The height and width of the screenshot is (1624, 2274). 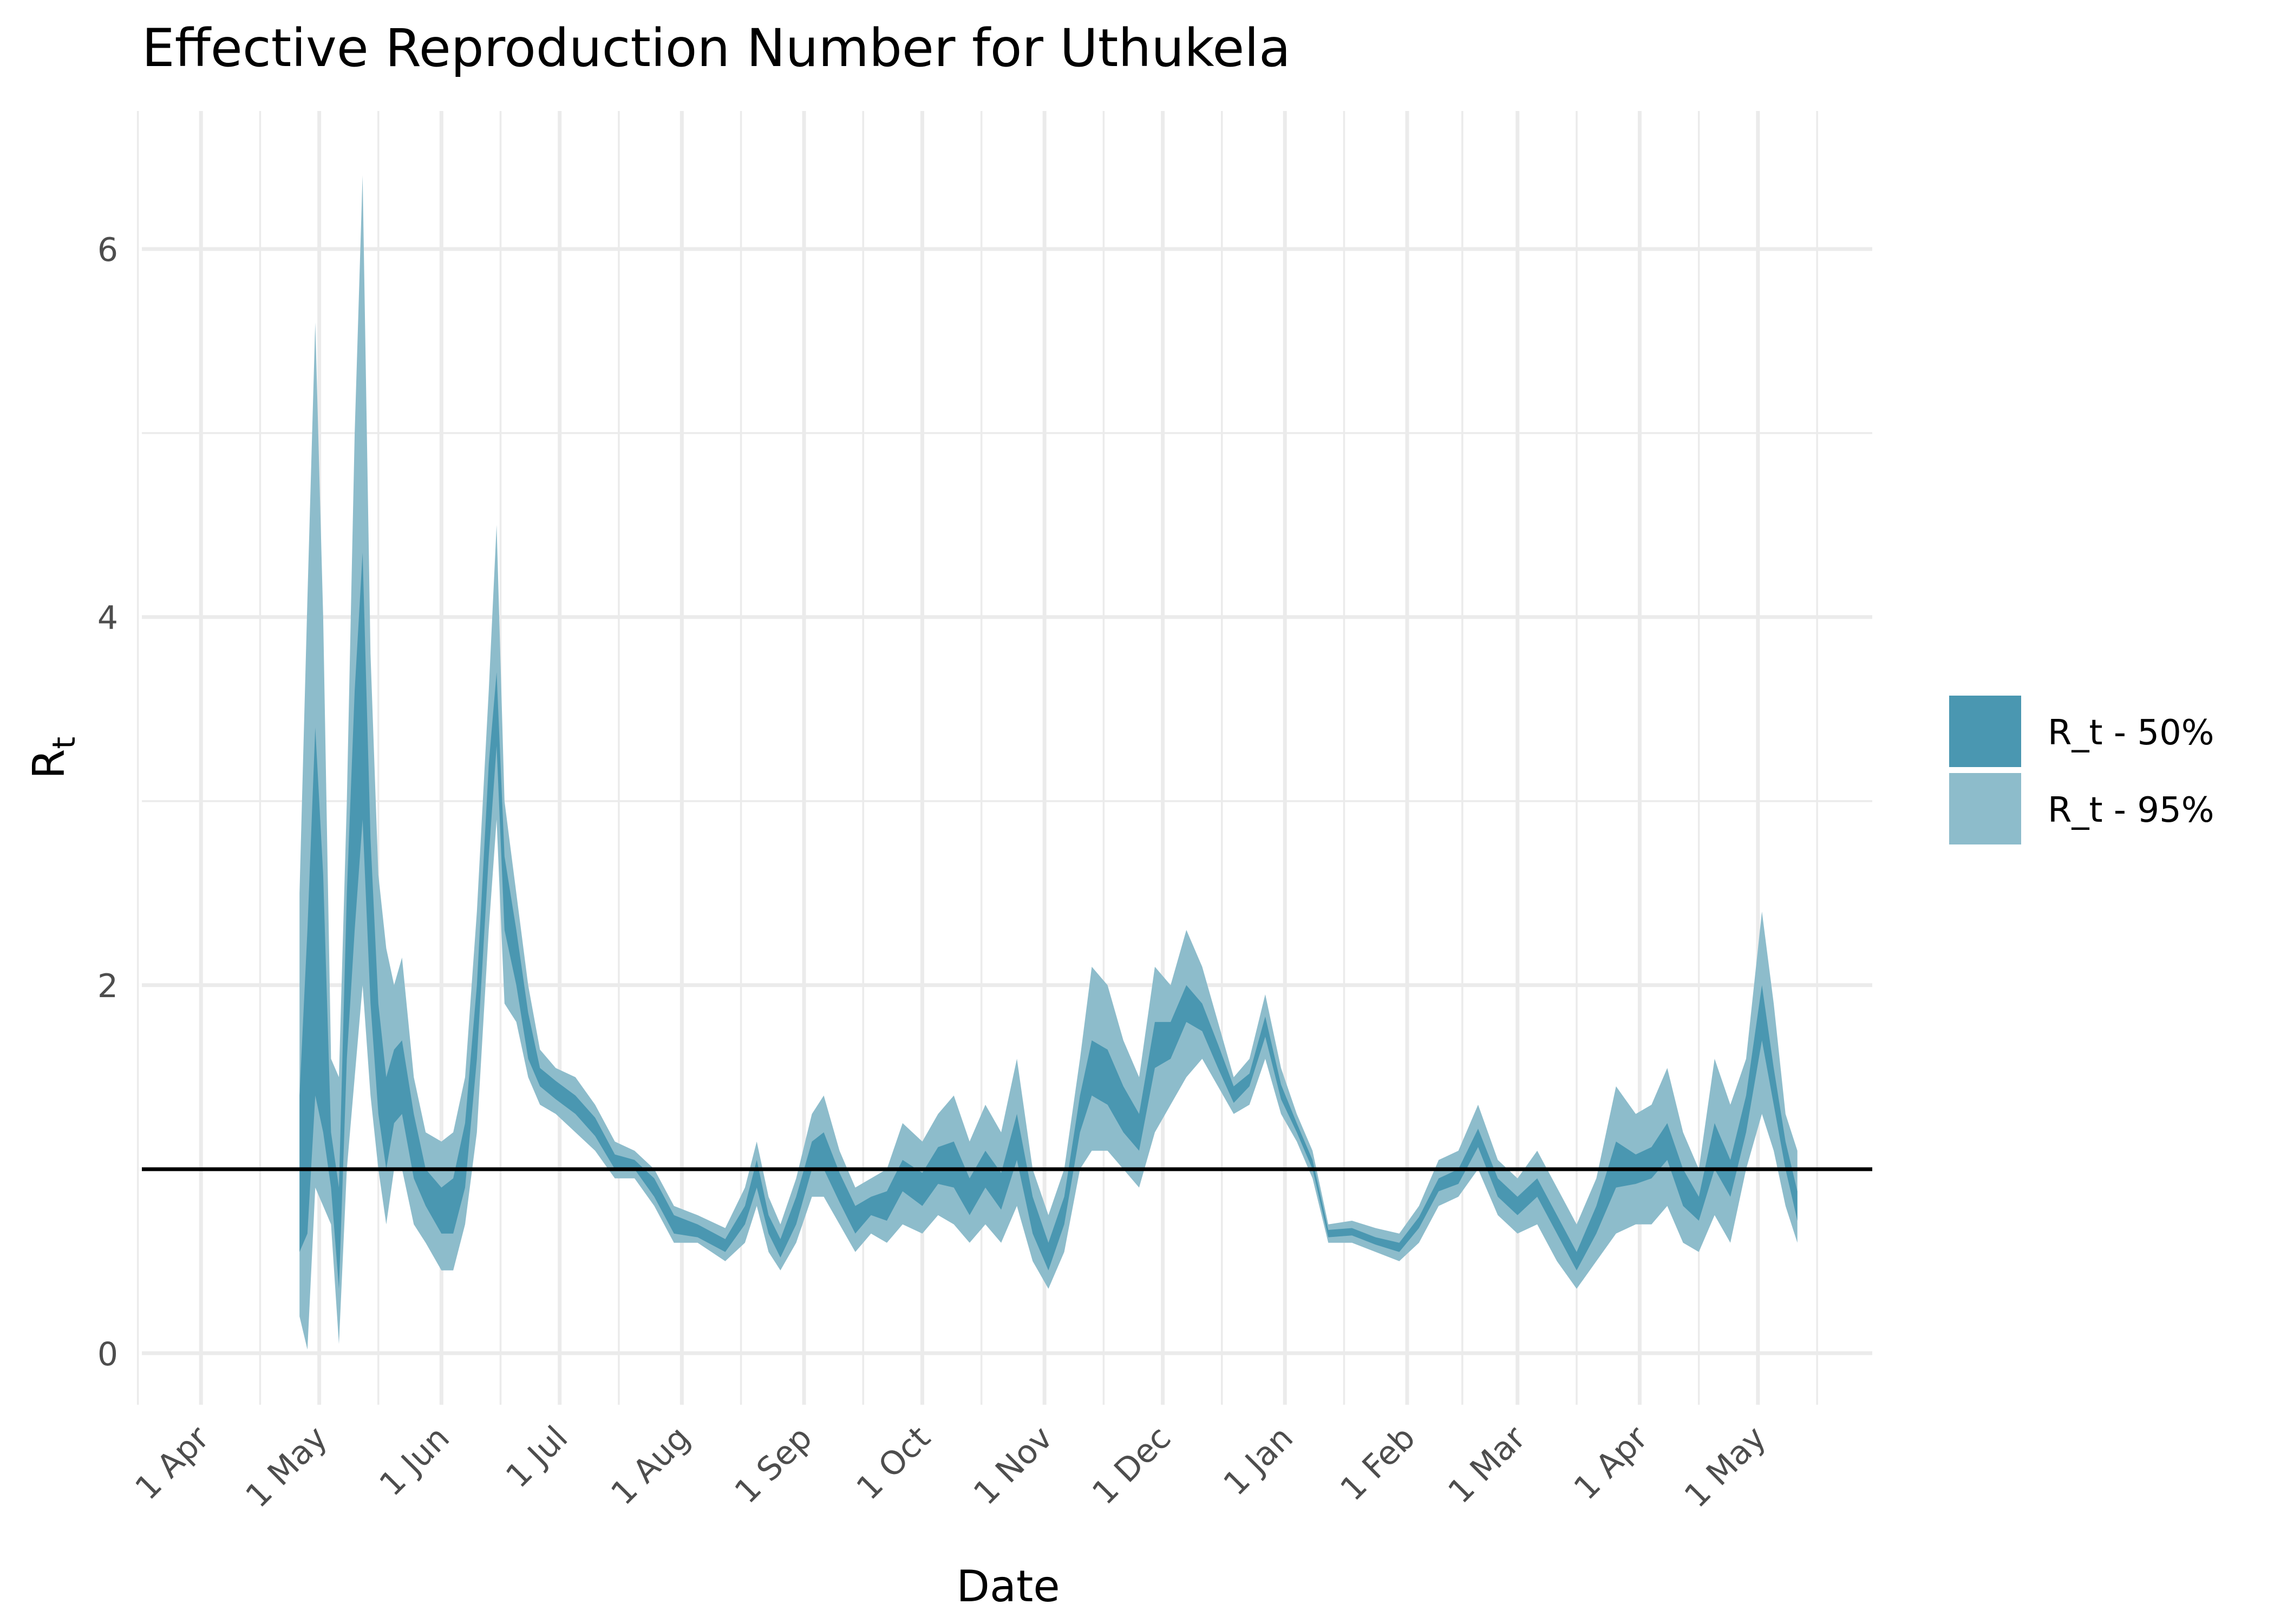 What do you see at coordinates (108, 802) in the screenshot?
I see `y-axis-ticks: 0 2 4 6` at bounding box center [108, 802].